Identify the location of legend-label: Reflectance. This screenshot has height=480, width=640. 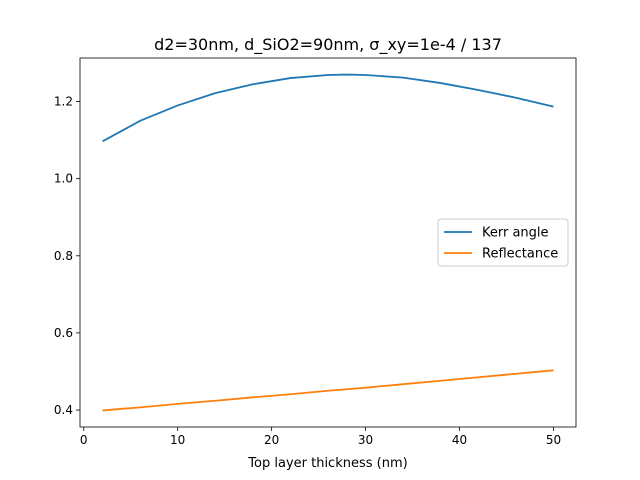
(520, 254).